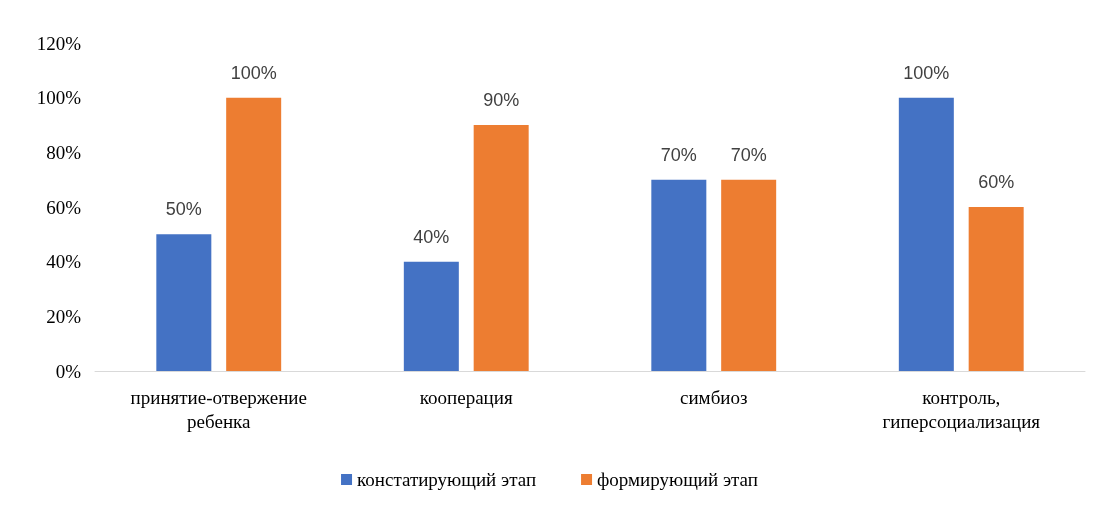 This screenshot has height=506, width=1099. Describe the element at coordinates (68, 371) in the screenshot. I see `y-tick-label: 0%` at that location.